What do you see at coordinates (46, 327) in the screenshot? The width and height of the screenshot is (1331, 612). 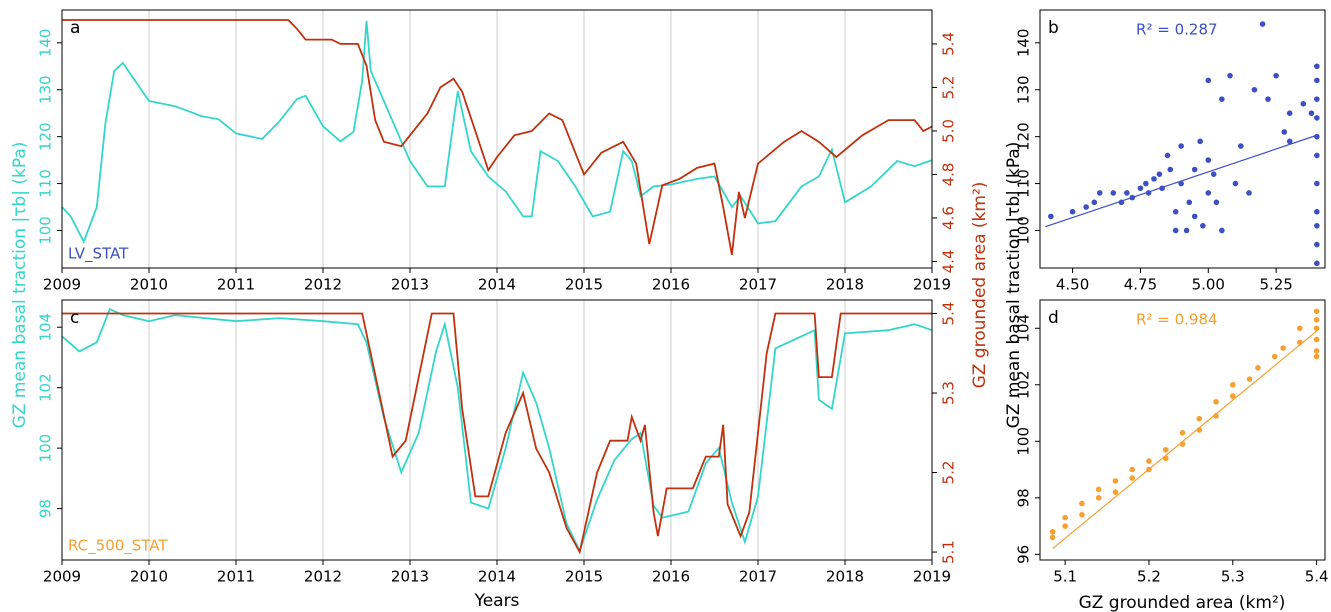 I see `y-tick-label: 104` at bounding box center [46, 327].